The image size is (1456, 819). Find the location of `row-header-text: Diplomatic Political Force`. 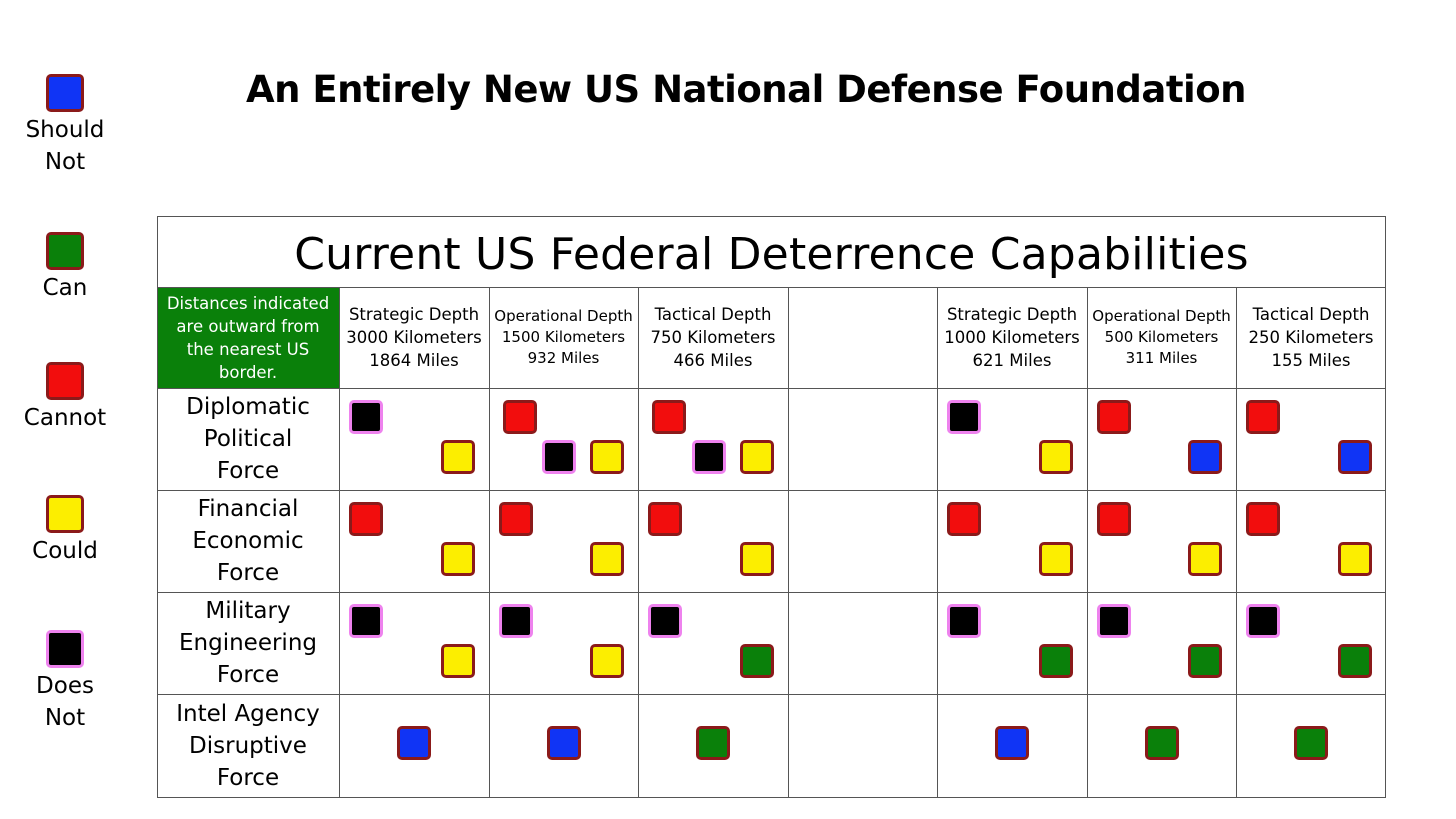

row-header-text: Diplomatic Political Force is located at coordinates (248, 439).